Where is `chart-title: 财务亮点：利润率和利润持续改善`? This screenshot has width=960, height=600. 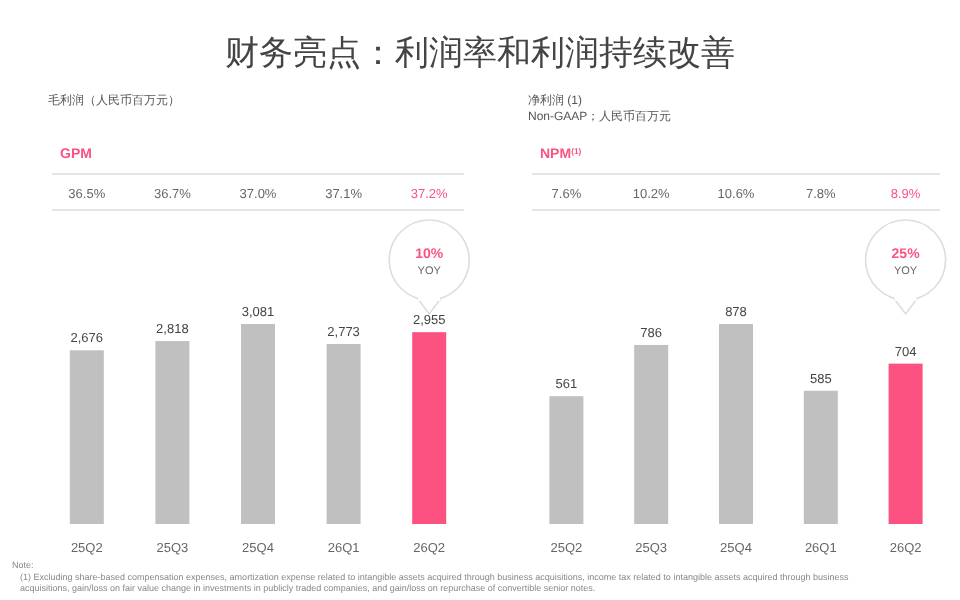 chart-title: 财务亮点：利润率和利润持续改善 is located at coordinates (480, 53).